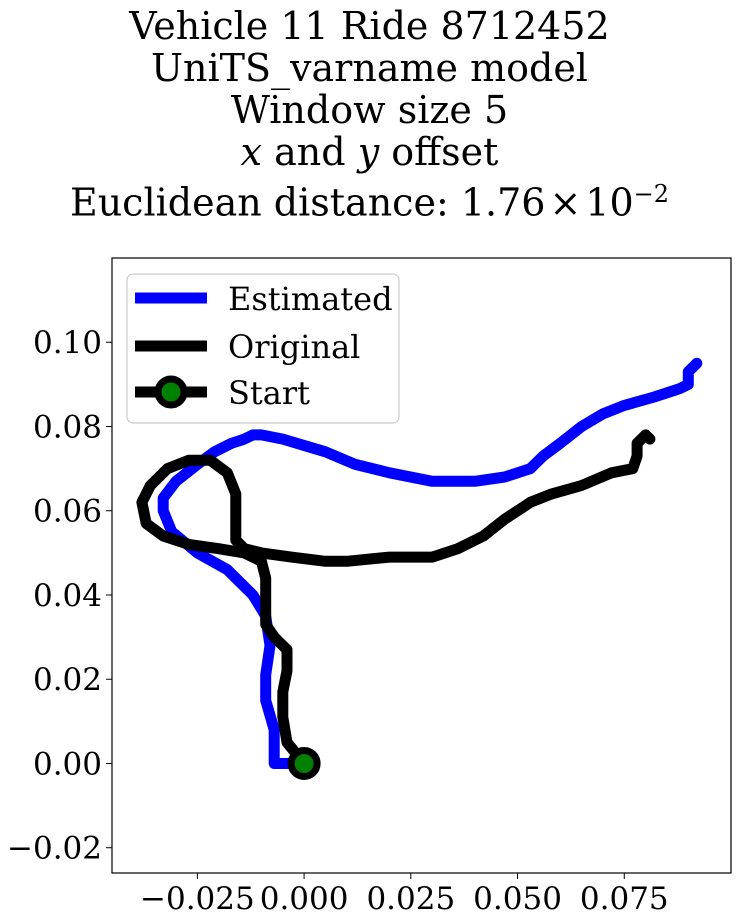 Image resolution: width=739 pixels, height=921 pixels. Describe the element at coordinates (439, 152) in the screenshot. I see `title-offset: offset` at that location.